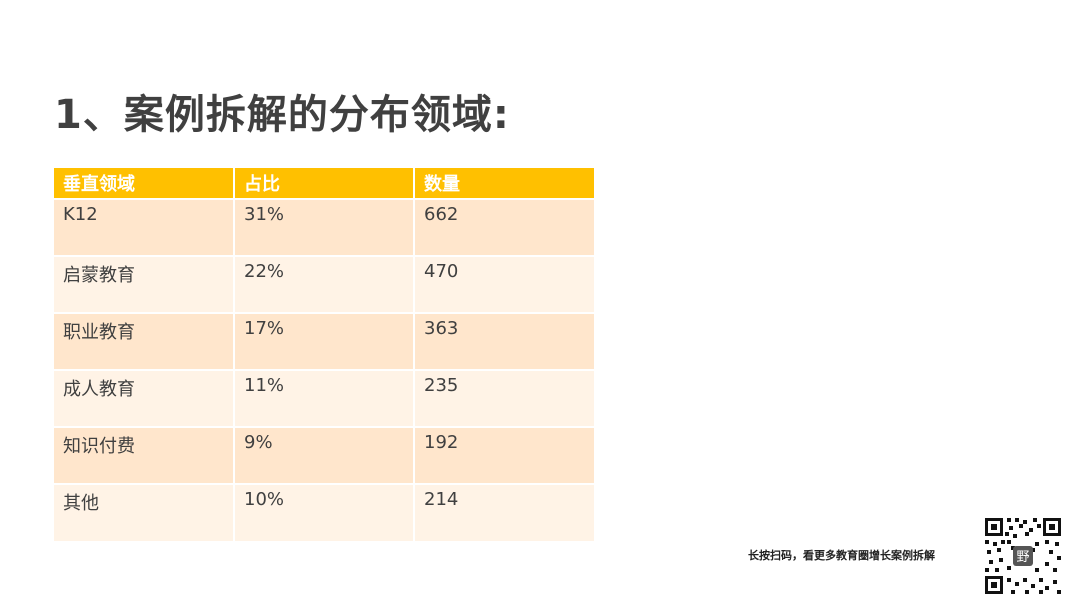  Describe the element at coordinates (504, 341) in the screenshot. I see `cell-count: 363` at that location.